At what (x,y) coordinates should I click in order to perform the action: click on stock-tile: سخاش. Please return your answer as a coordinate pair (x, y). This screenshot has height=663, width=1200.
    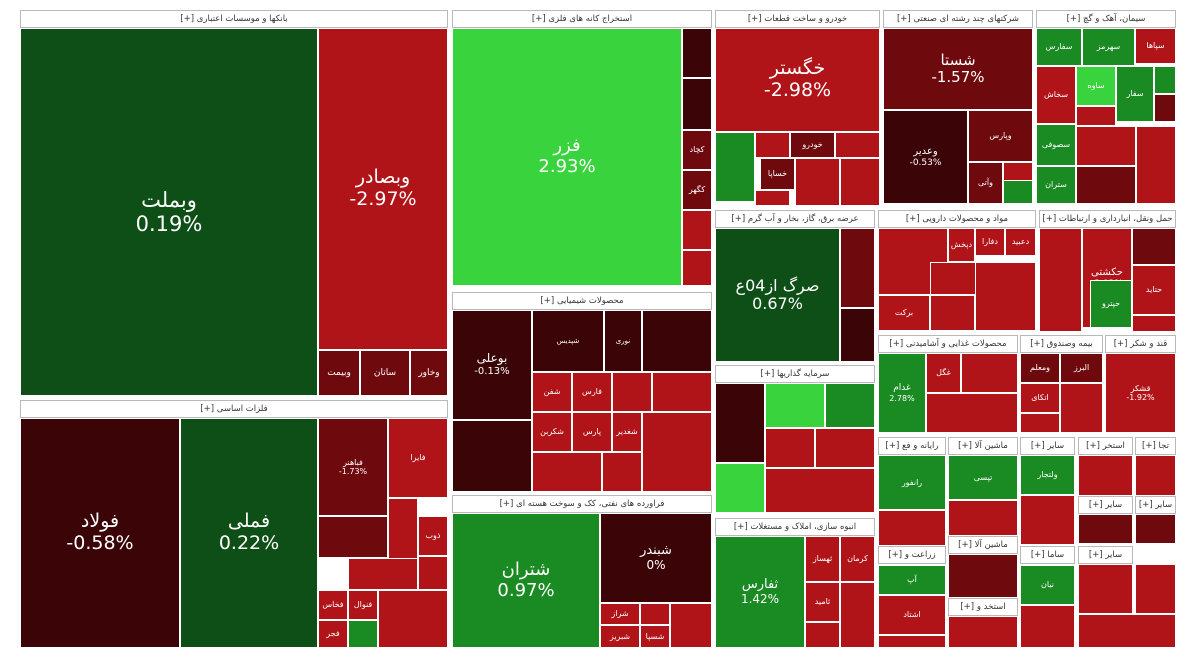
    Looking at the image, I should click on (1056, 95).